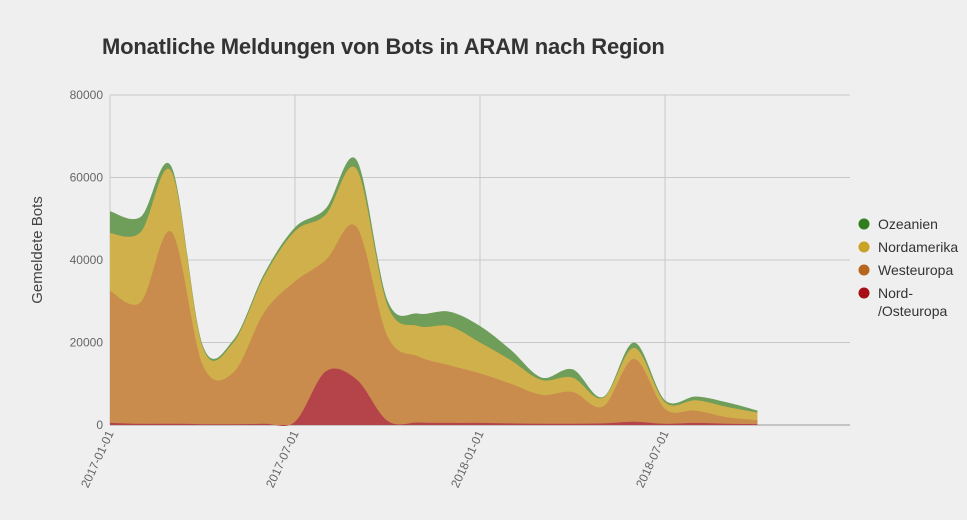  I want to click on x-tick-label: 2017-07-01, so click(282, 459).